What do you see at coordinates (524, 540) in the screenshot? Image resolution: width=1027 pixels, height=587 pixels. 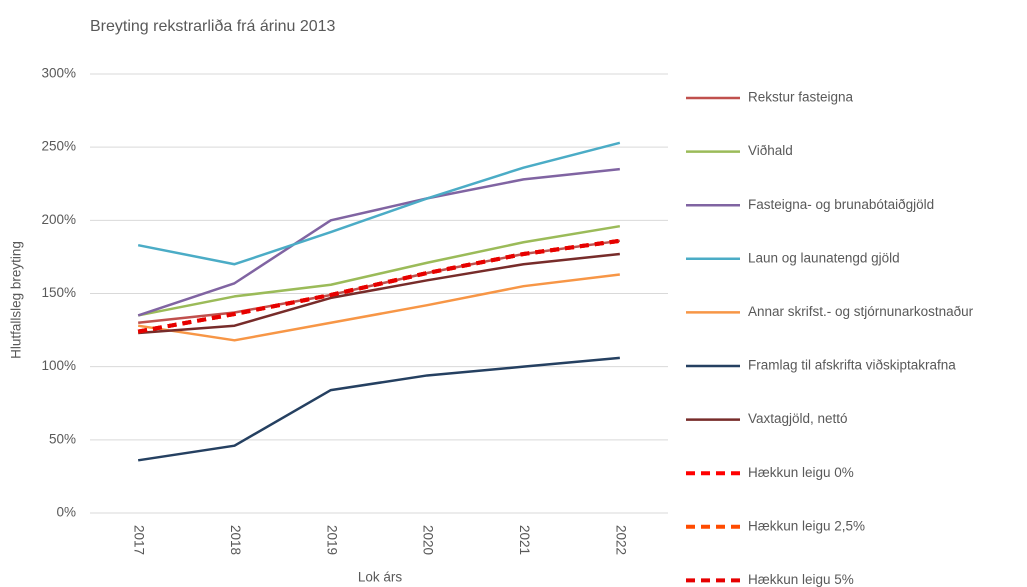 I see `x-tick-label: 2021` at bounding box center [524, 540].